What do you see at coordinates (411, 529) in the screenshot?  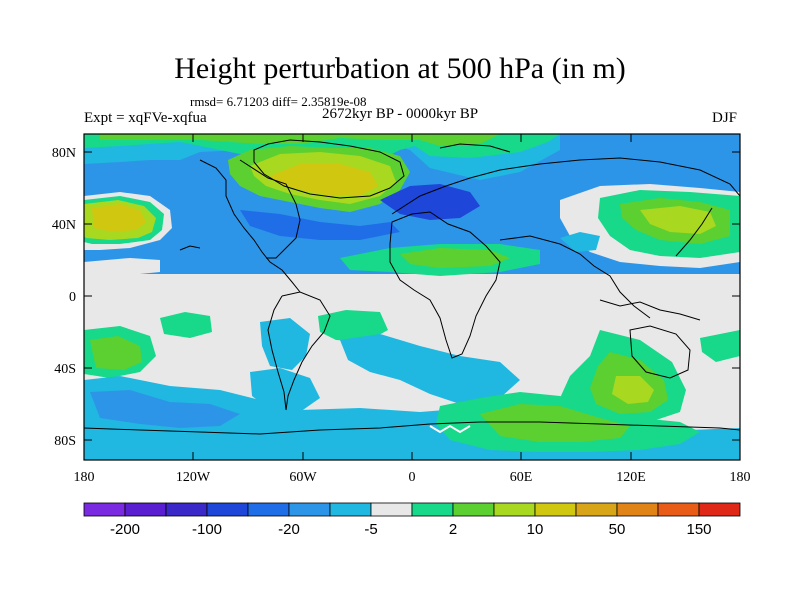 I see `colorbar-labels: -200 -100 -20 -5 2 10 50 150` at bounding box center [411, 529].